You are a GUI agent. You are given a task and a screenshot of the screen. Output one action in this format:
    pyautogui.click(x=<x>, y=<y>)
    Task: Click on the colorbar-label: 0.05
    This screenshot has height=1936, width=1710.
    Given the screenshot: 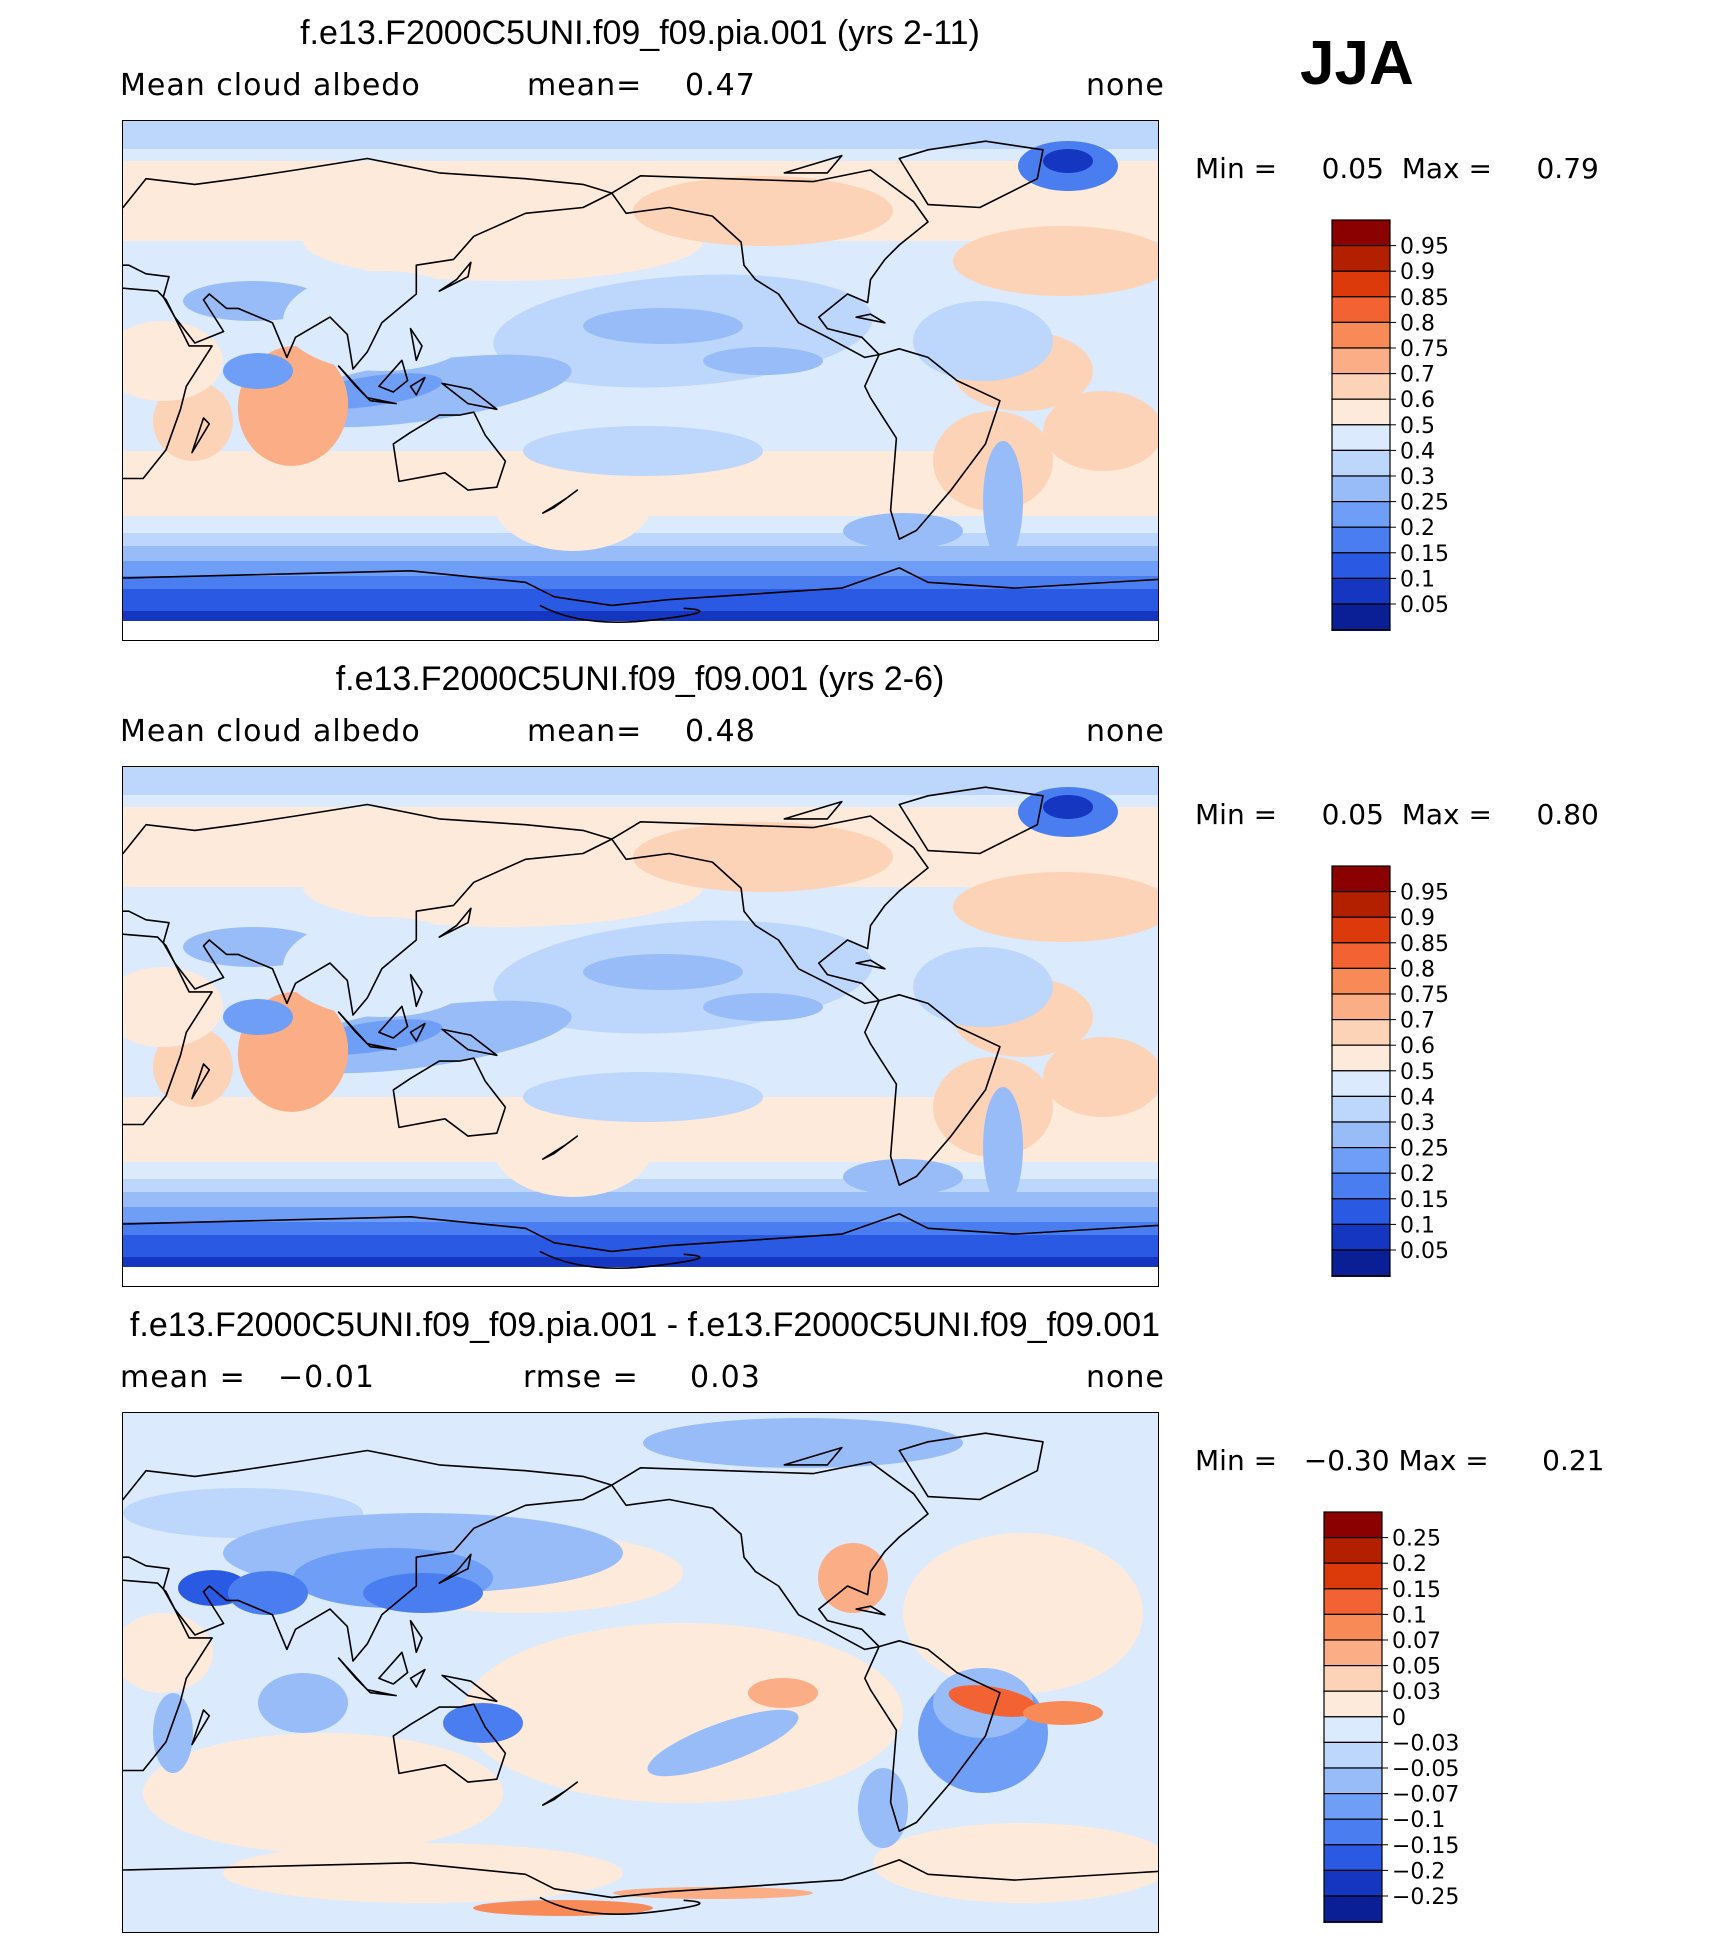 What is the action you would take?
    pyautogui.click(x=1416, y=1667)
    